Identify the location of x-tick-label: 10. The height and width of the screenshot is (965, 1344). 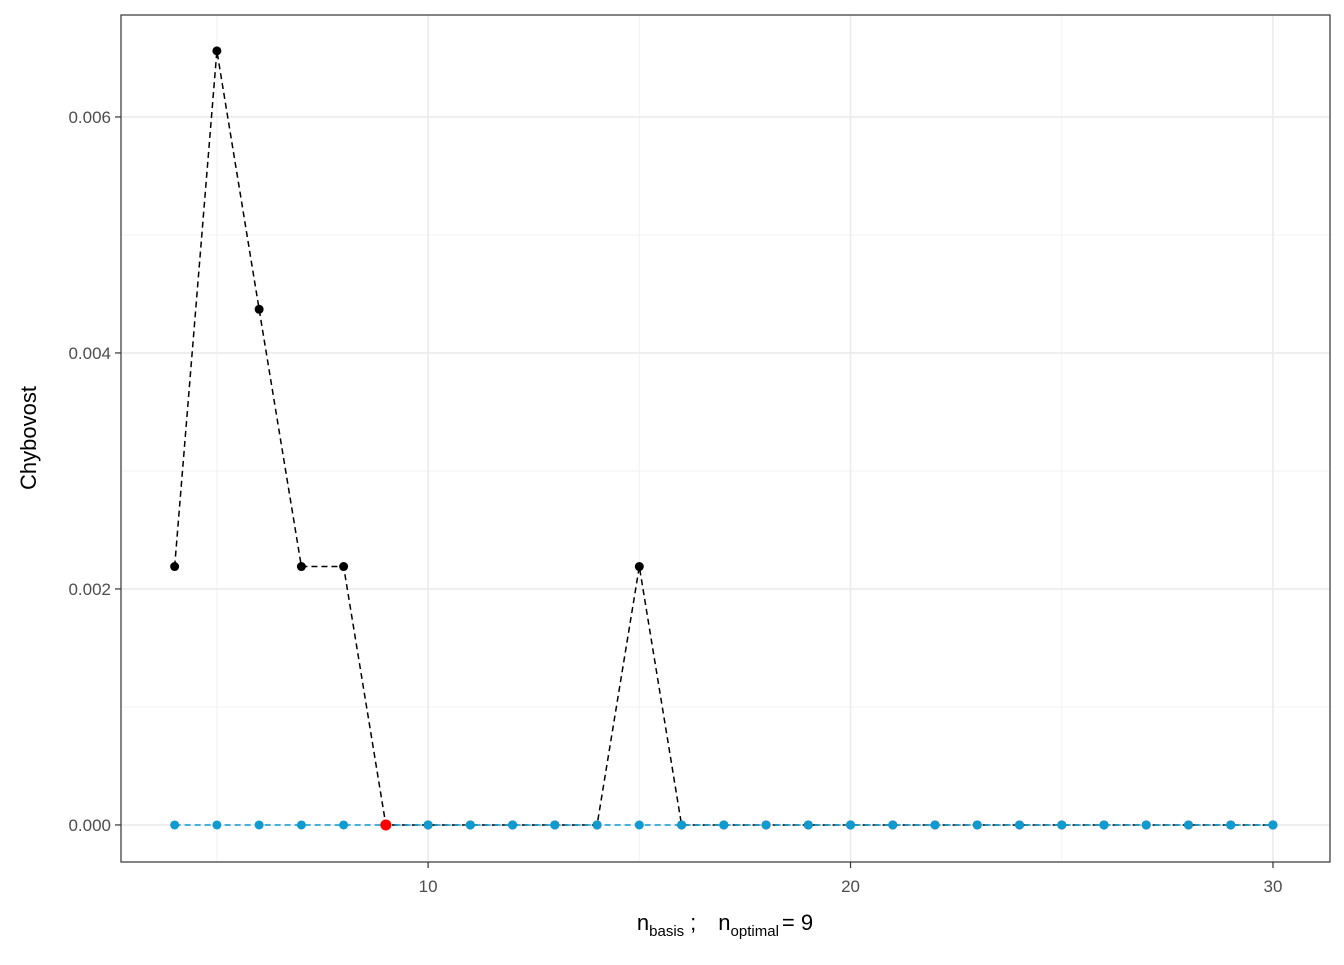
(428, 886).